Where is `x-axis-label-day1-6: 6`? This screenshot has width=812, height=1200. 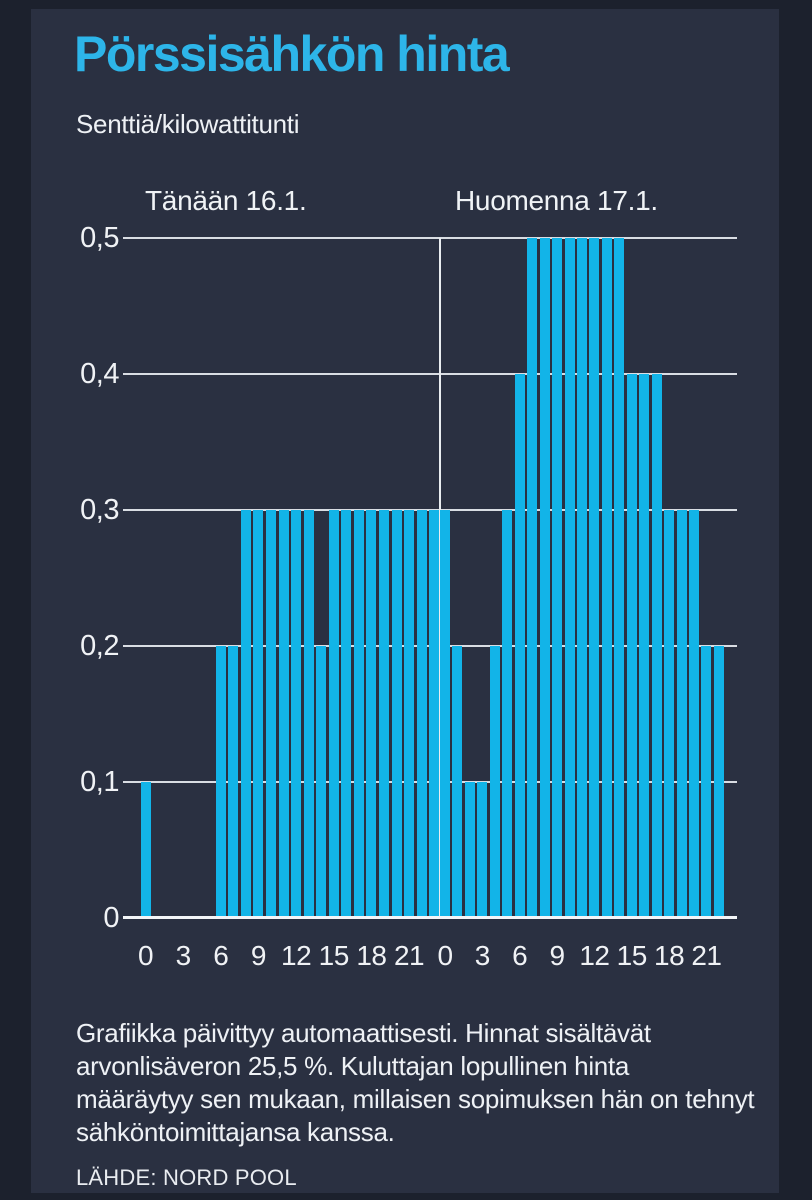
x-axis-label-day1-6: 6 is located at coordinates (520, 955).